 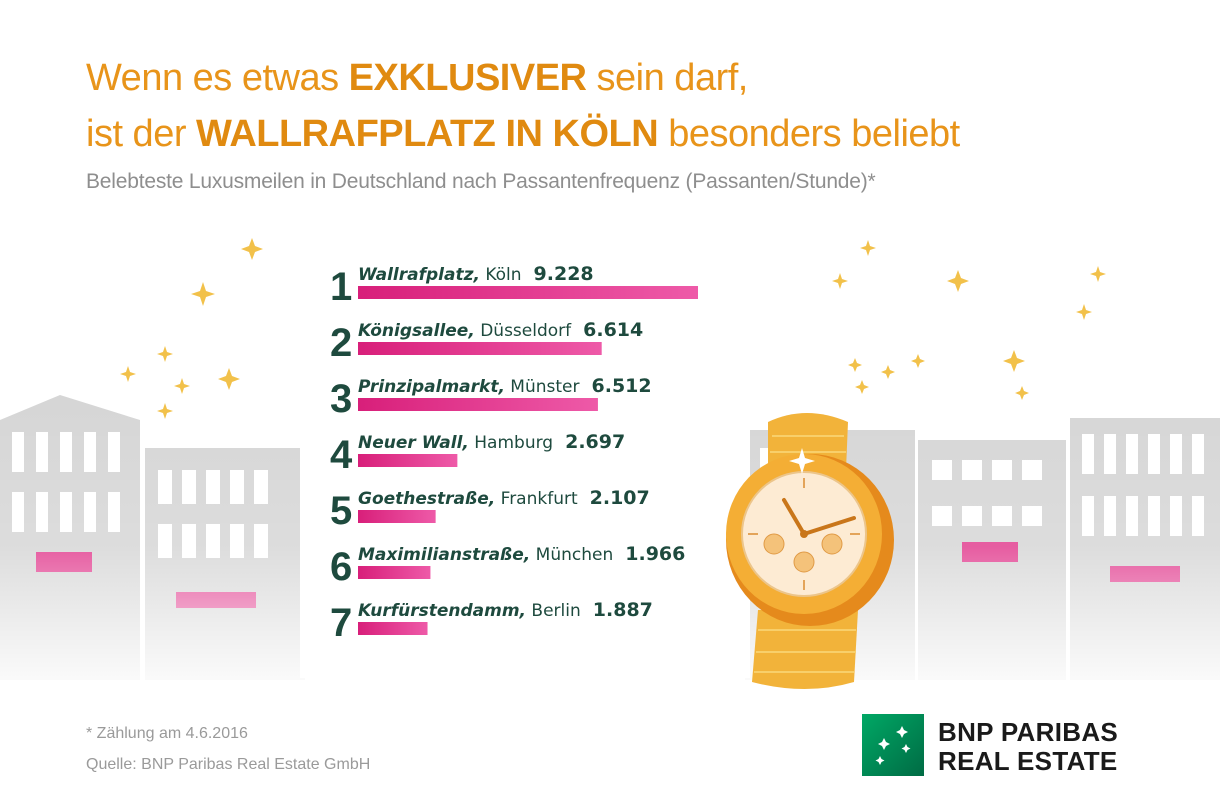 I want to click on category-label: Neuer Wall, Hamburg, so click(x=455, y=443).